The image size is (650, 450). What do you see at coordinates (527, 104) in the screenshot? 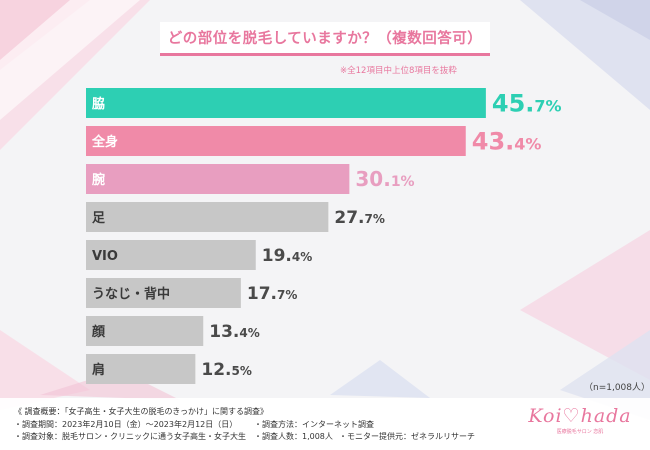
I see `value-label-0: 45.7%` at bounding box center [527, 104].